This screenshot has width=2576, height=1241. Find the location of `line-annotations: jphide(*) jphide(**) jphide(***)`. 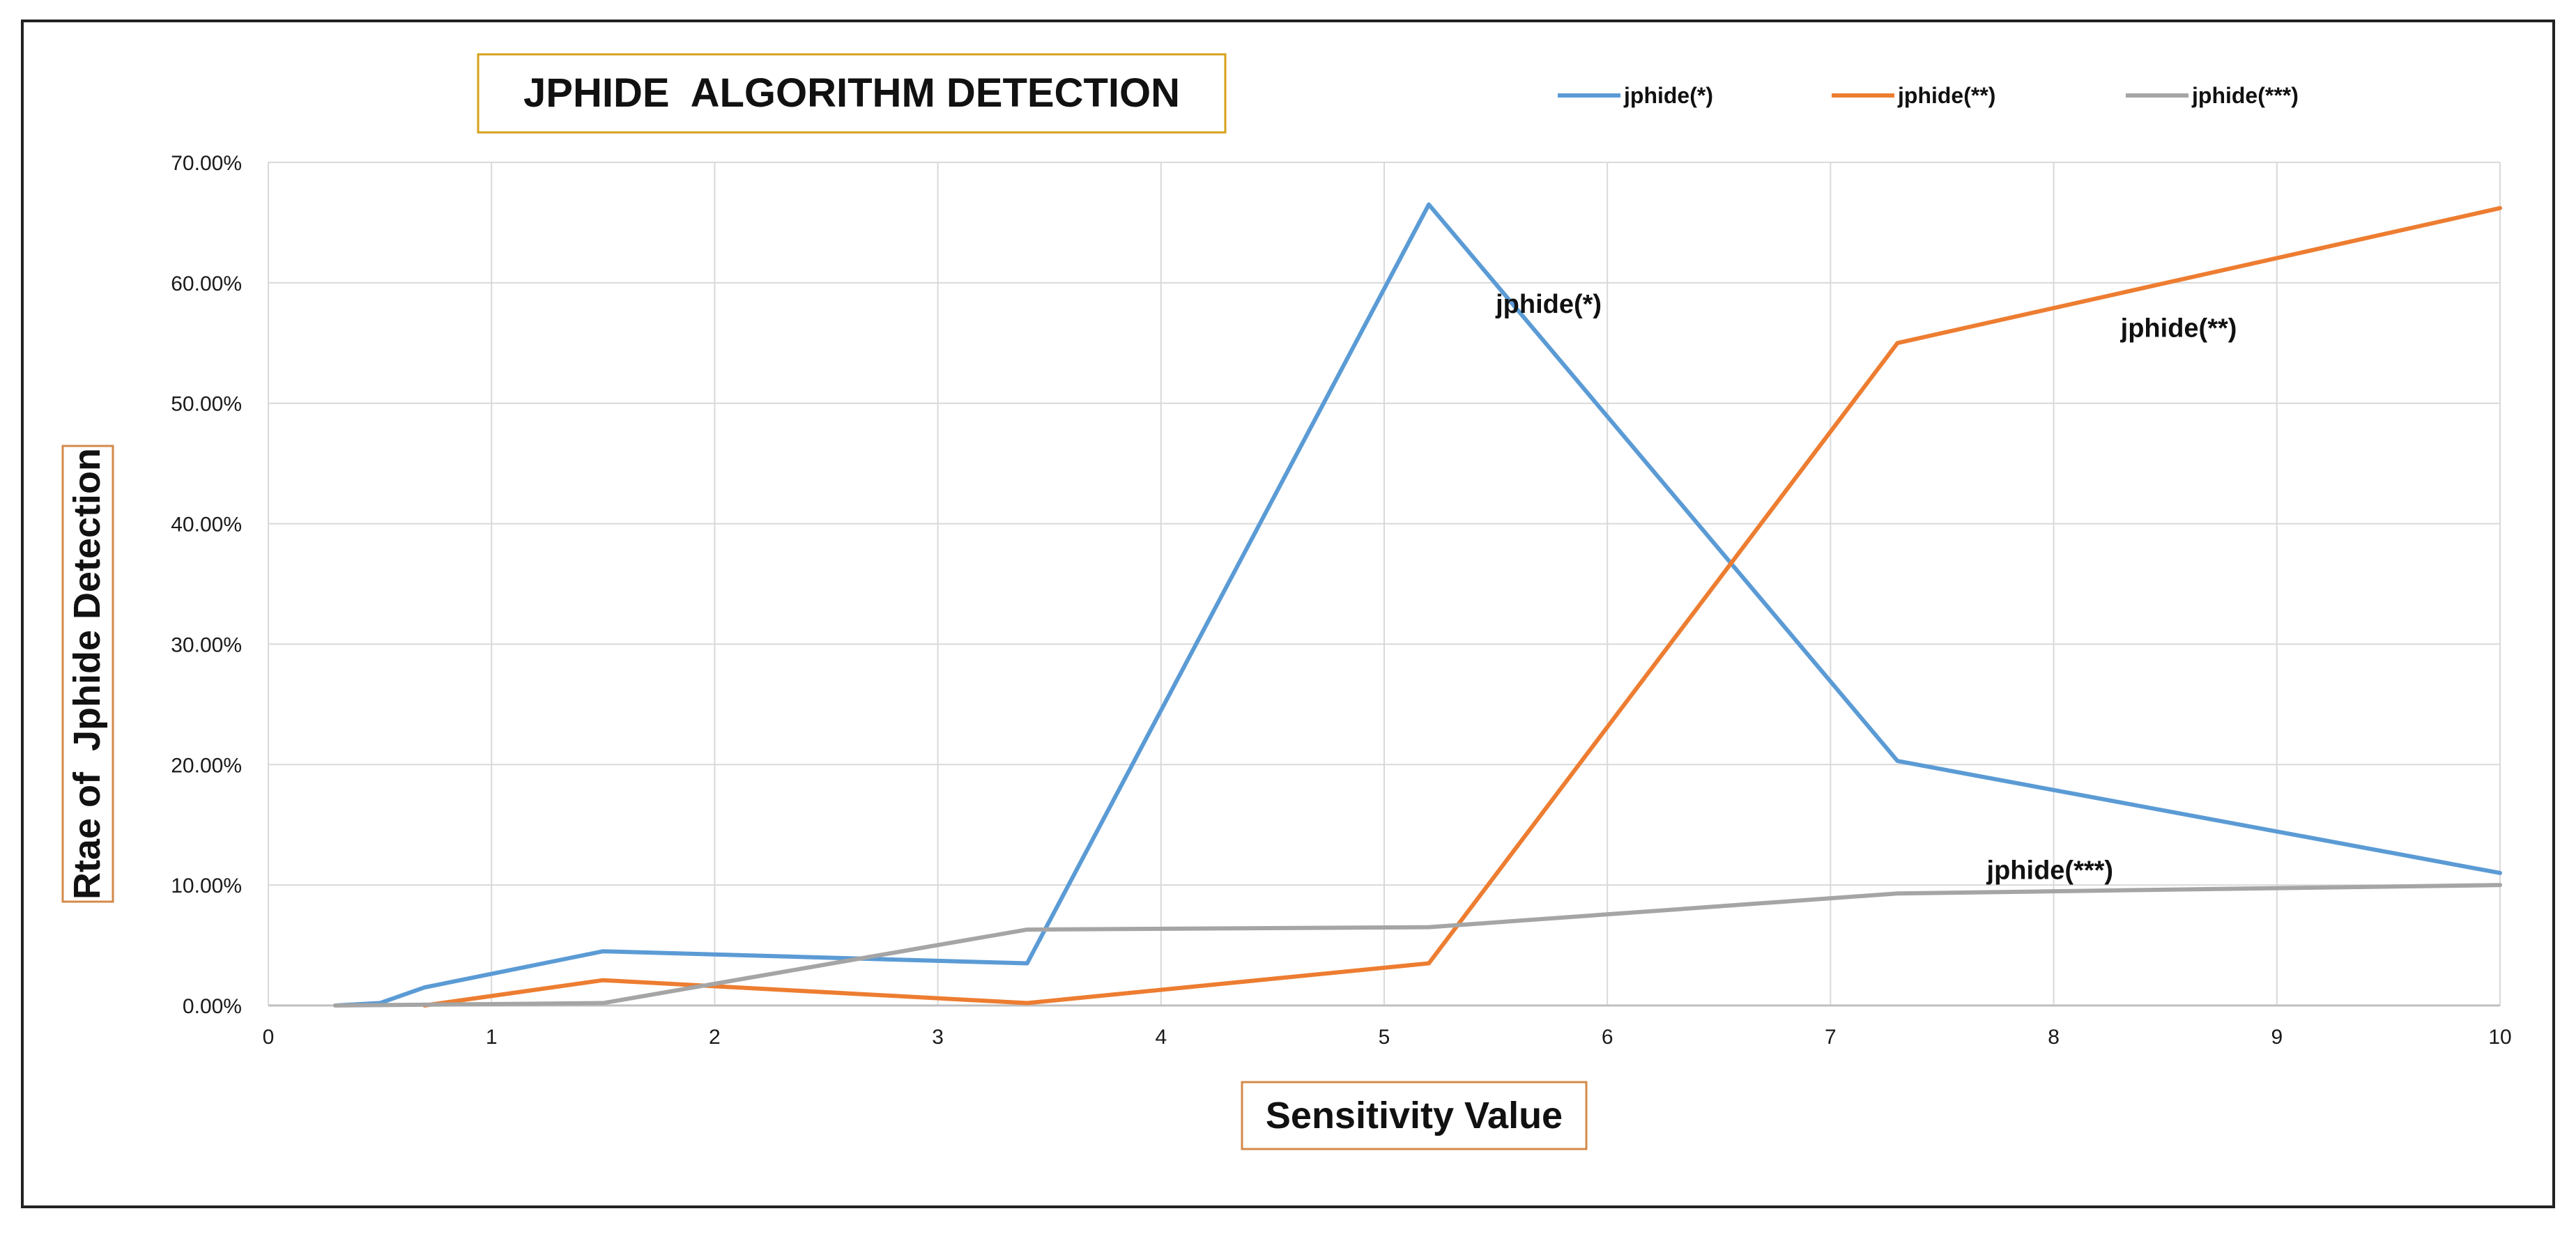

line-annotations: jphide(*) jphide(**) jphide(***) is located at coordinates (1866, 587).